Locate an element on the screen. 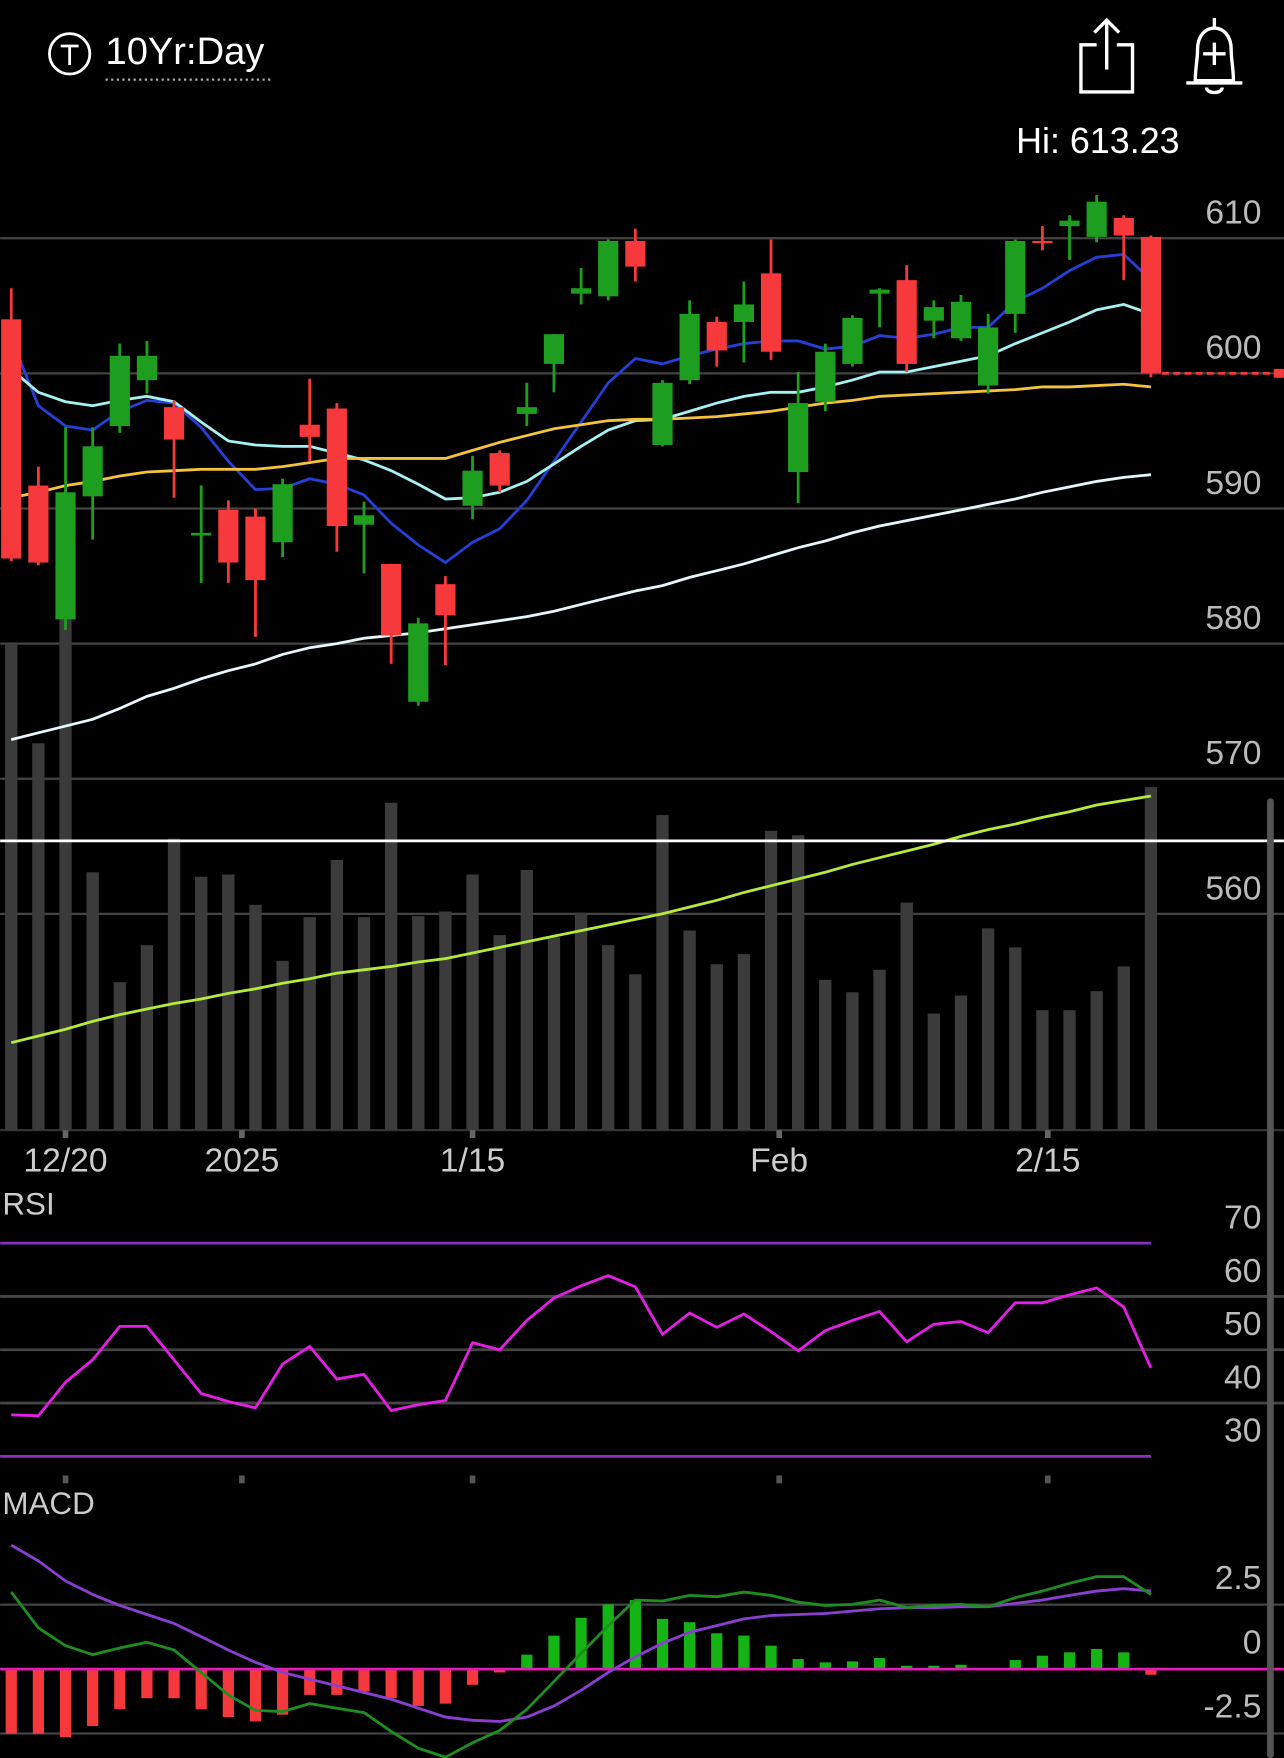 The height and width of the screenshot is (1758, 1284). alert-button is located at coordinates (1214, 56).